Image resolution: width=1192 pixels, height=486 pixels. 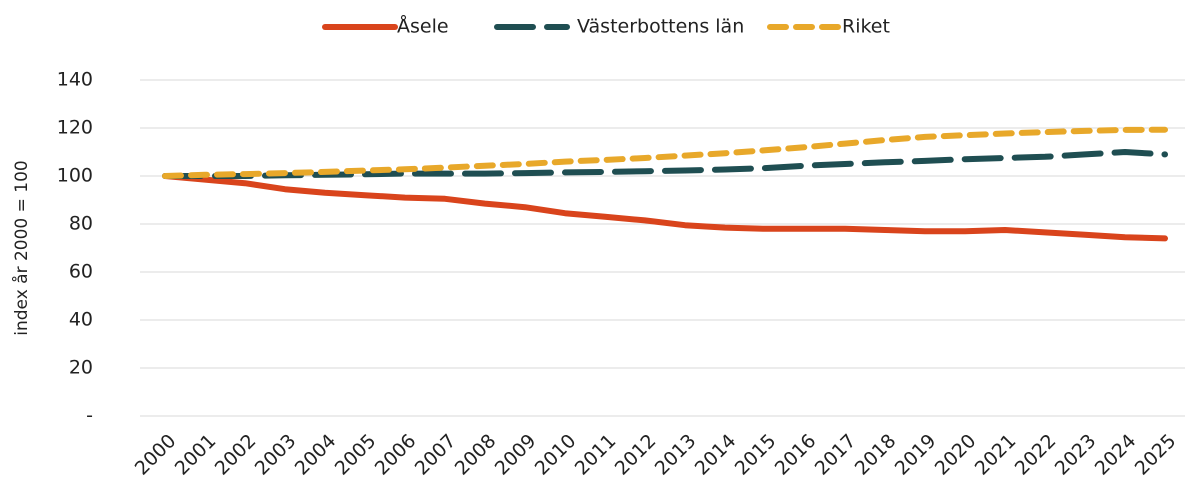 What do you see at coordinates (866, 27) in the screenshot?
I see `legend-label: Riket` at bounding box center [866, 27].